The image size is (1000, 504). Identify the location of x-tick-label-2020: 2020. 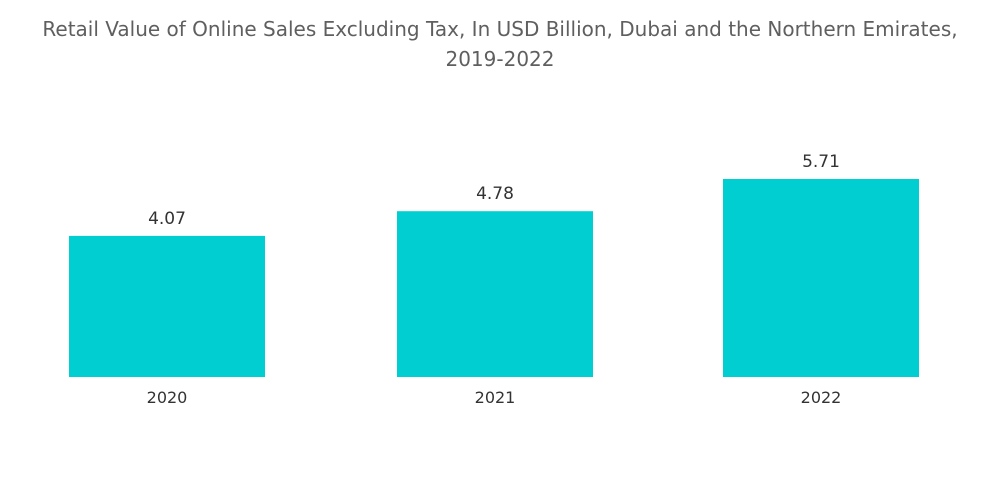
(167, 397).